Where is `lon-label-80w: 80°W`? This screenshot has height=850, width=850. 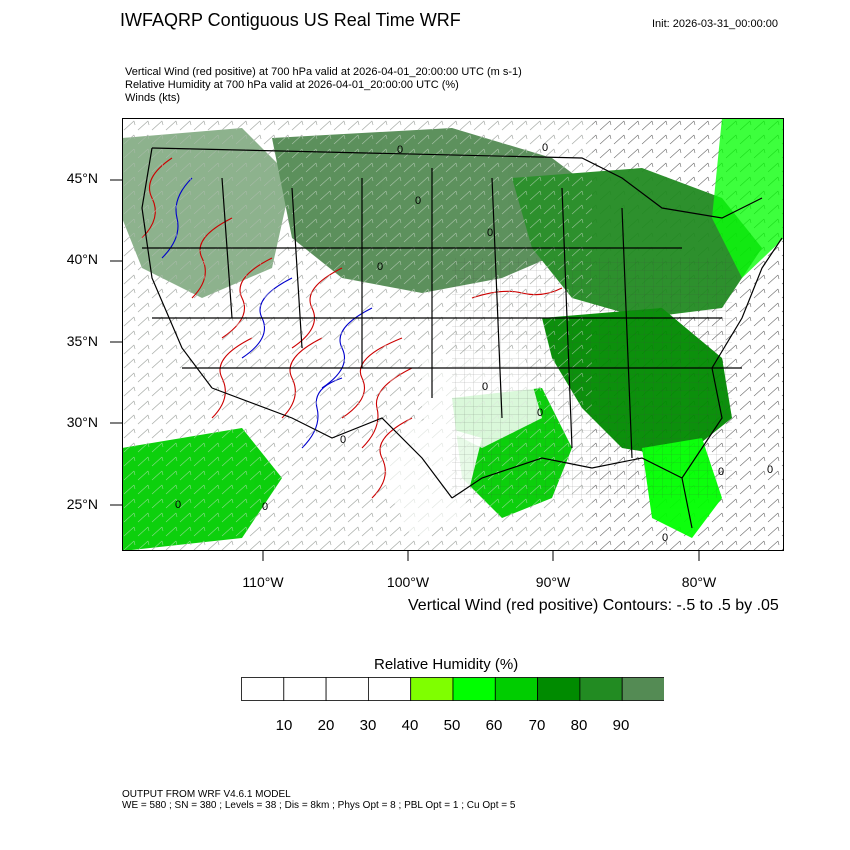
lon-label-80w: 80°W is located at coordinates (699, 582).